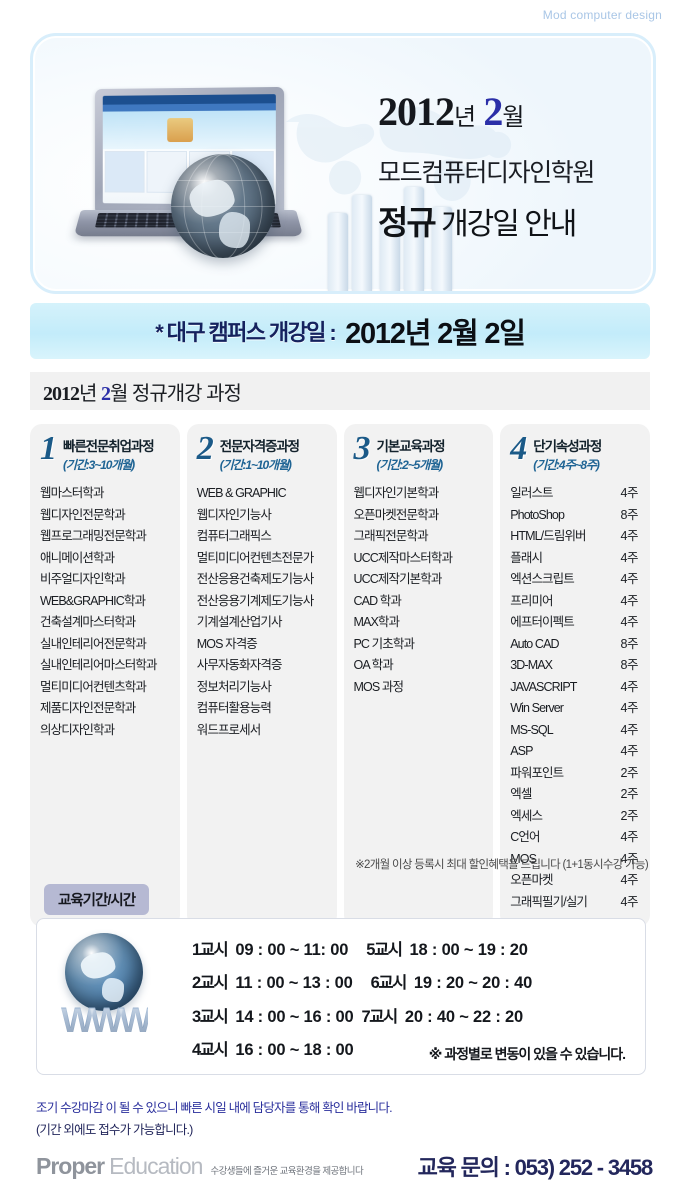 The image size is (680, 1199). Describe the element at coordinates (542, 622) in the screenshot. I see `course-name: 에프터이펙트` at that location.